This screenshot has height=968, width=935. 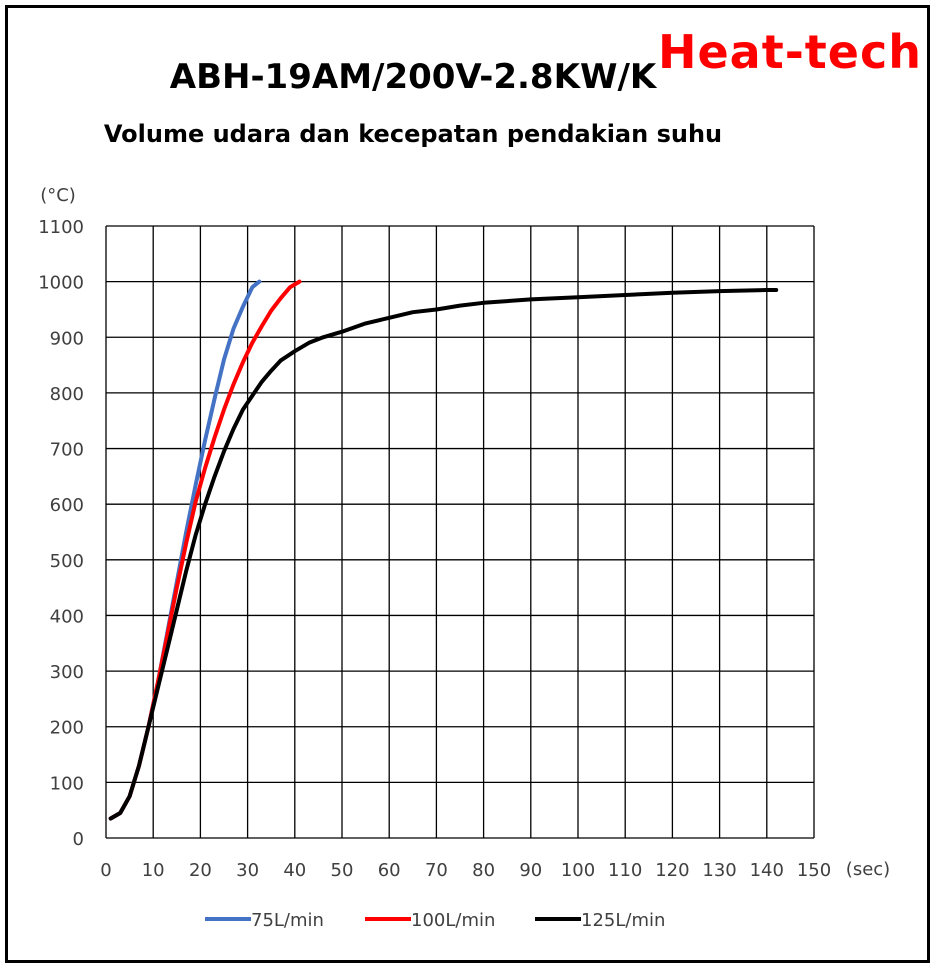 What do you see at coordinates (868, 869) in the screenshot?
I see `x-axis-unit-label: (sec)` at bounding box center [868, 869].